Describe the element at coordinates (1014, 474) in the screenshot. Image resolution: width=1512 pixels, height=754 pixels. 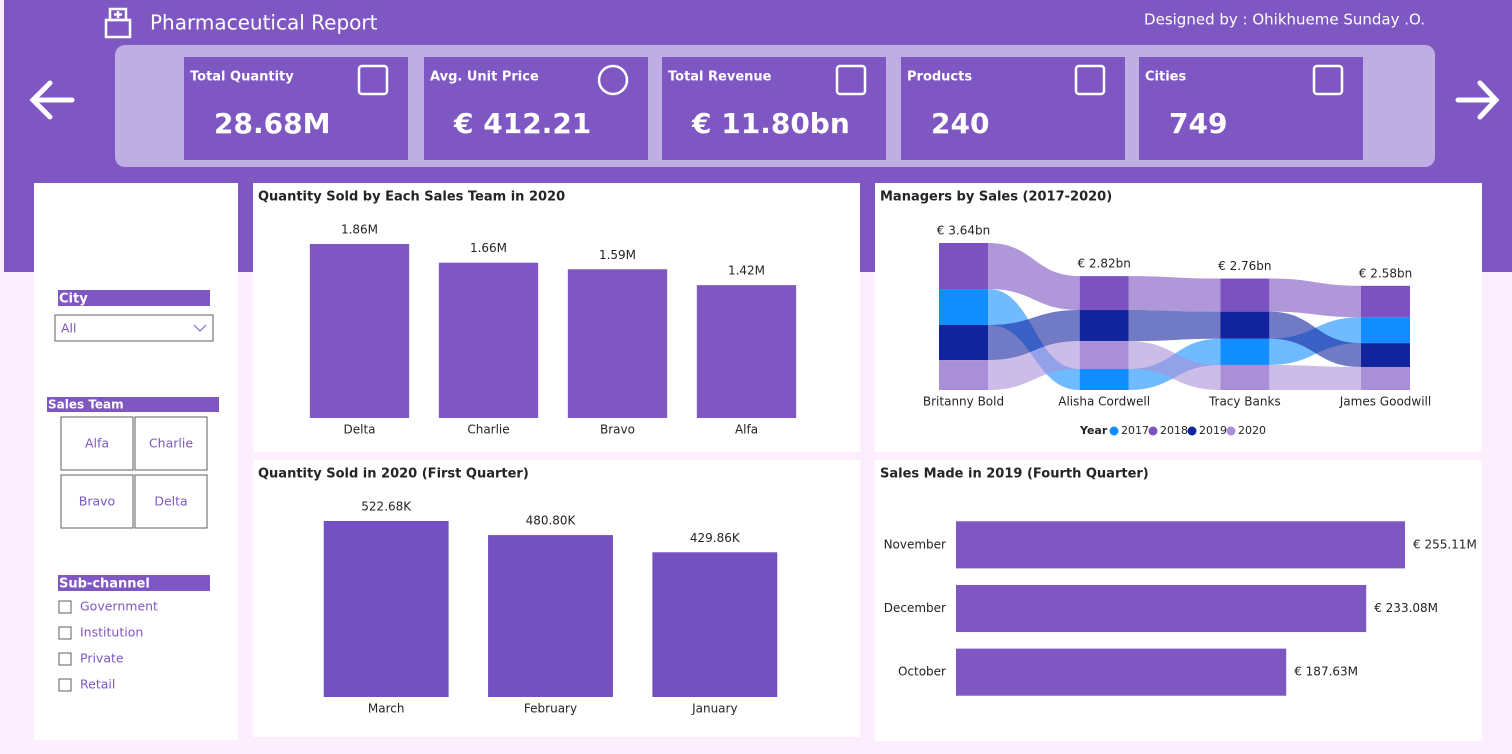
I see `chart-title: Sales Made in 2019 (Fourth Quarter)` at that location.